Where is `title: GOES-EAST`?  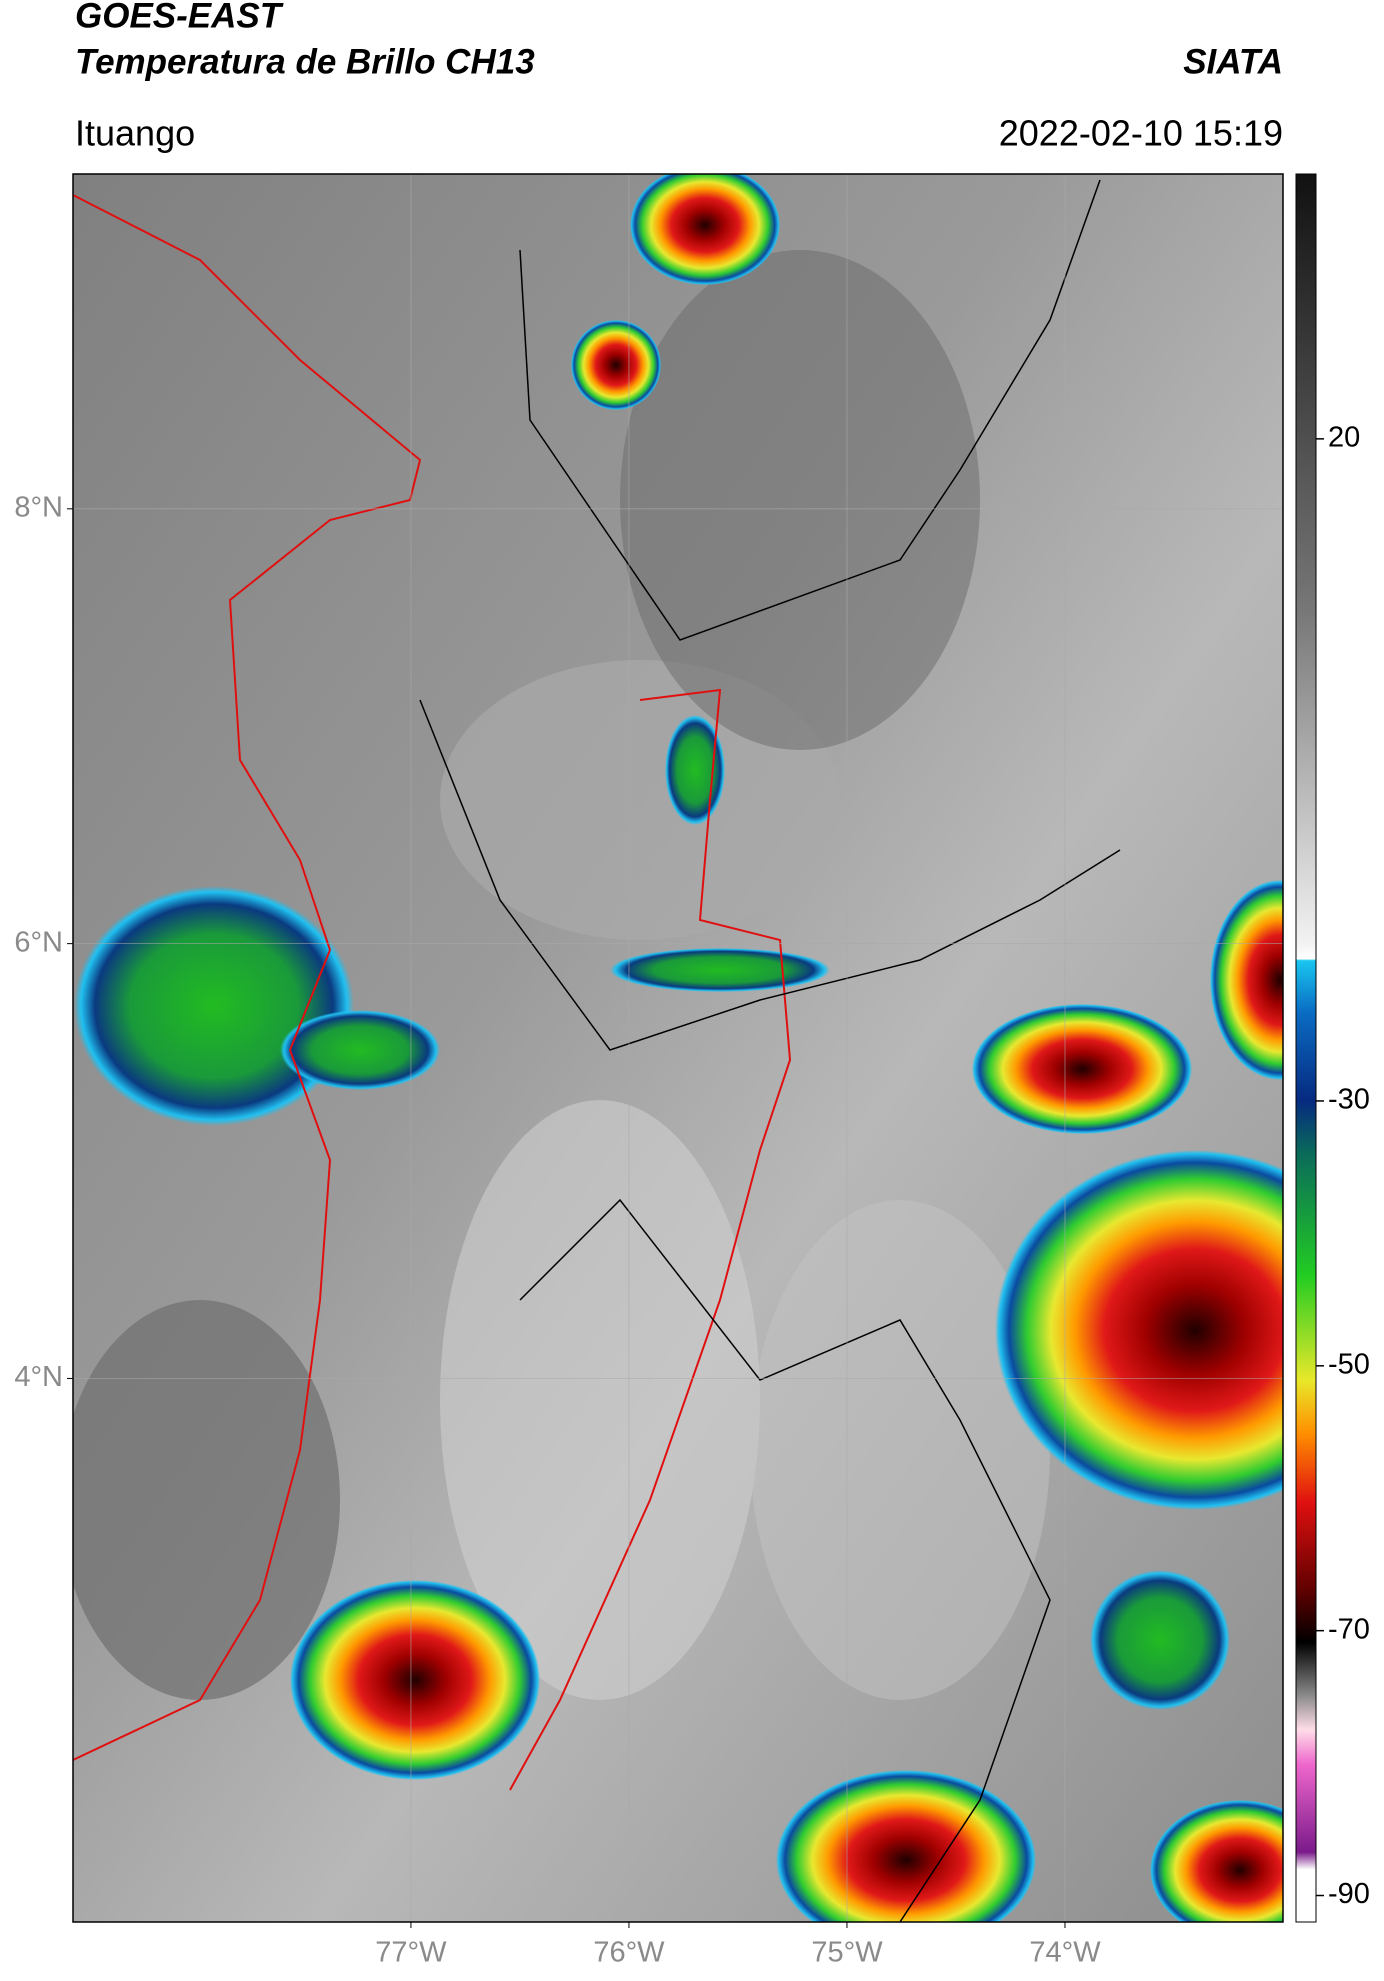 title: GOES-EAST is located at coordinates (179, 17).